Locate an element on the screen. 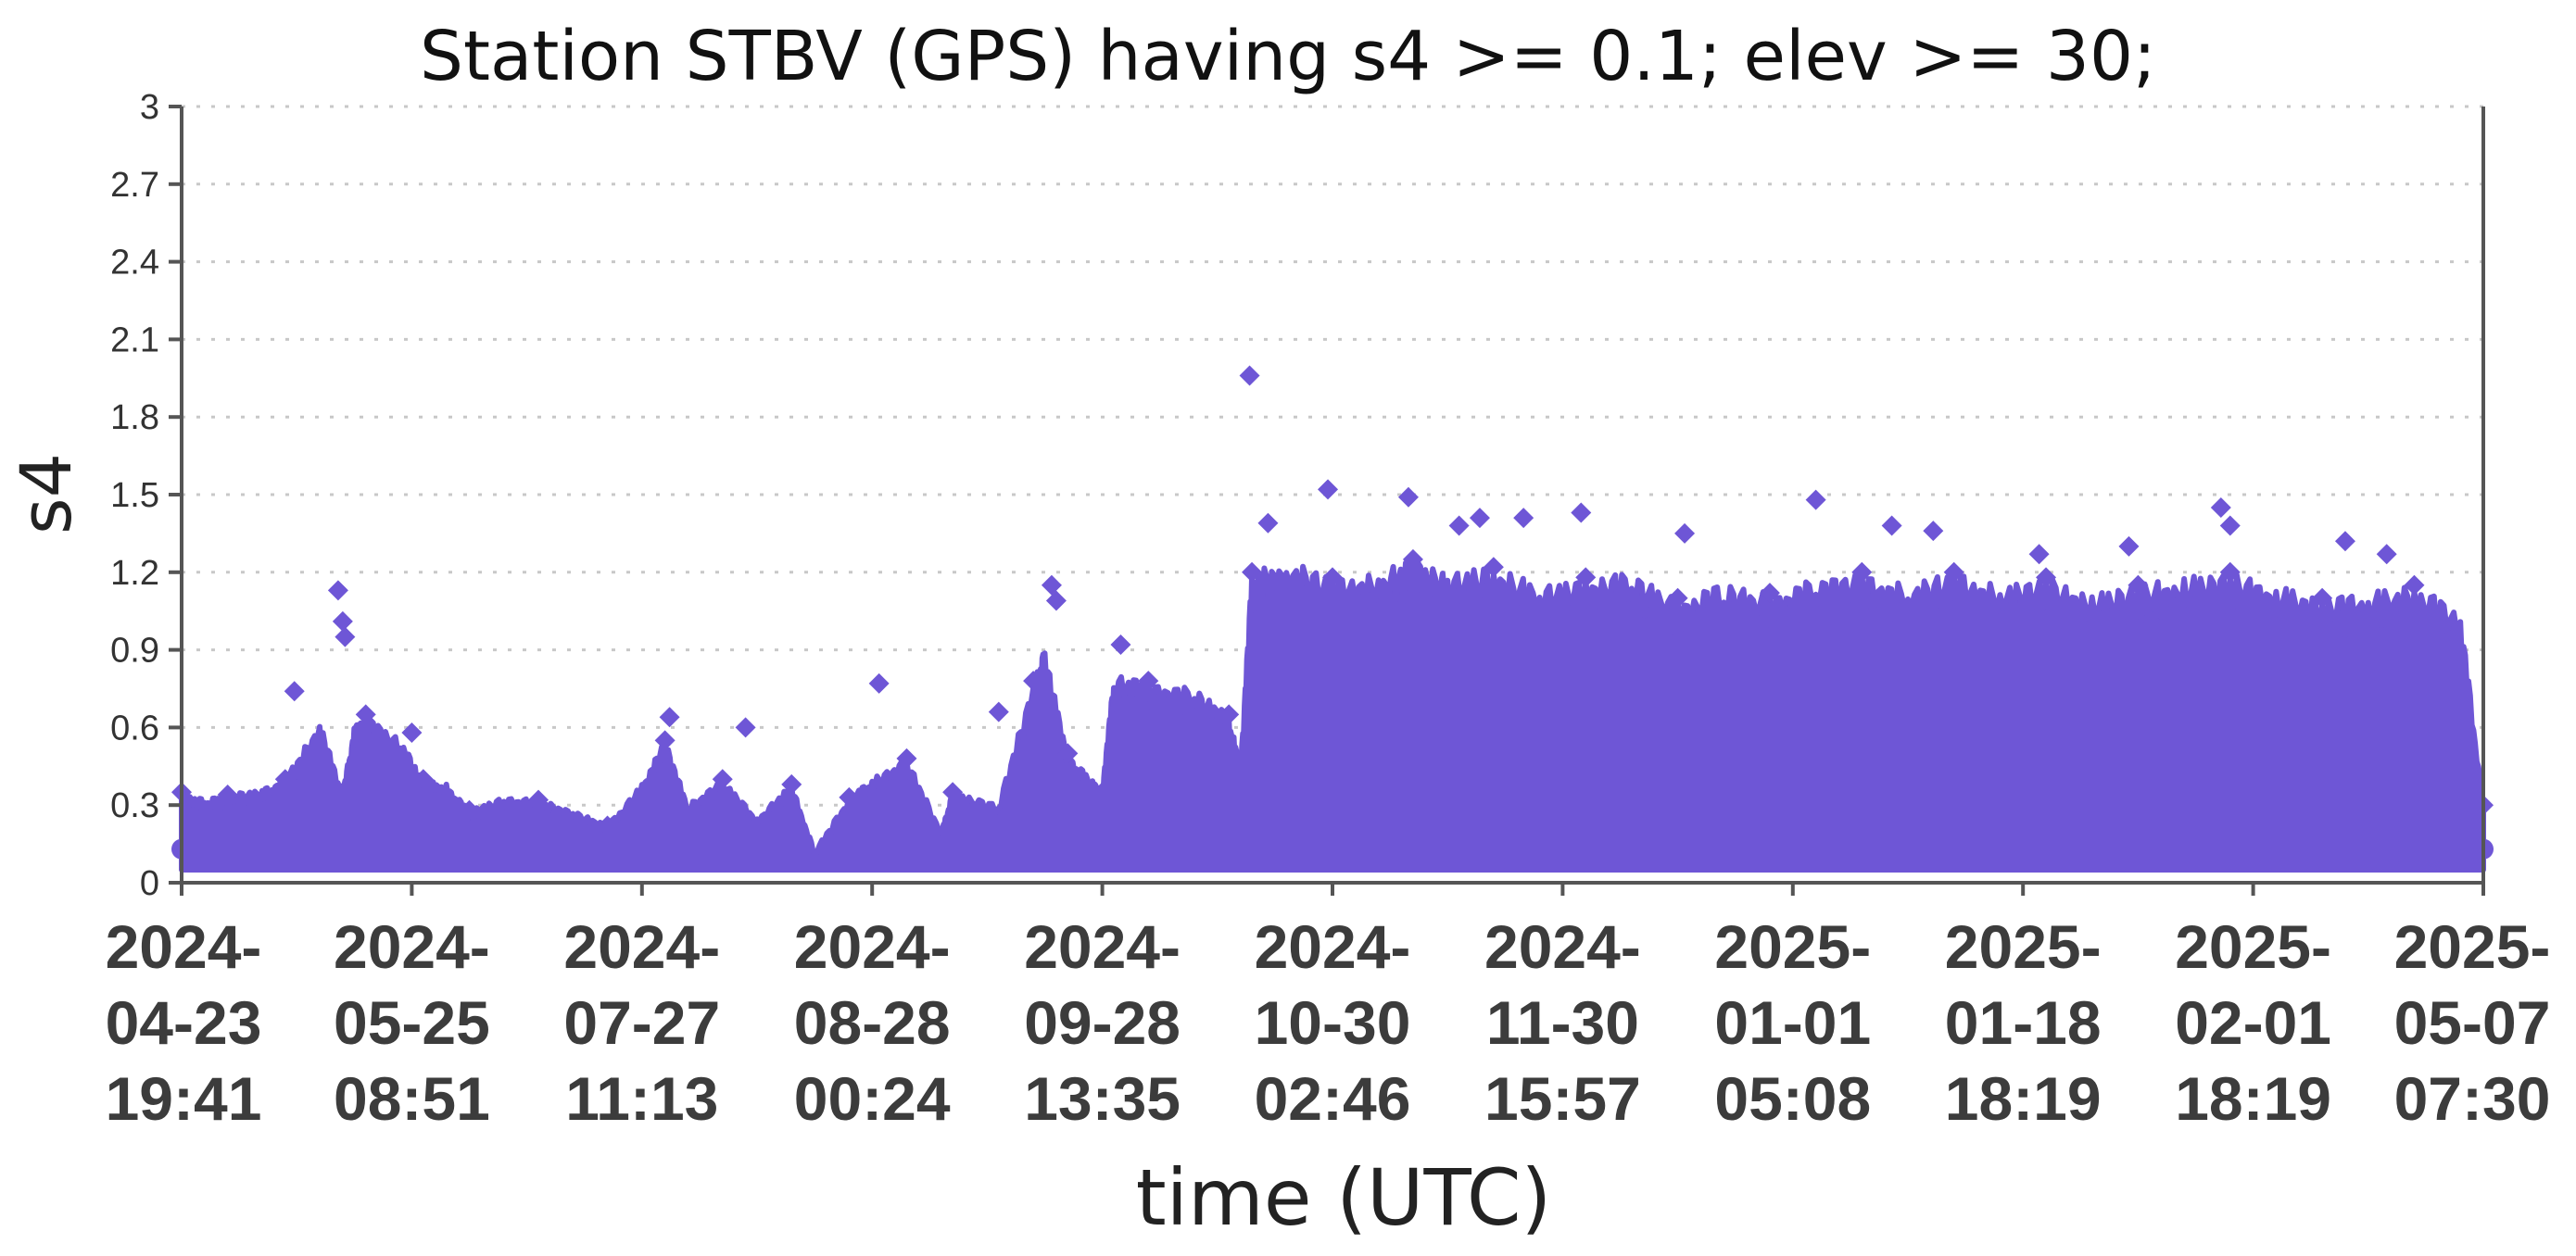  x-tick-label: 2025-02-01 18:19 is located at coordinates (2253, 1023).